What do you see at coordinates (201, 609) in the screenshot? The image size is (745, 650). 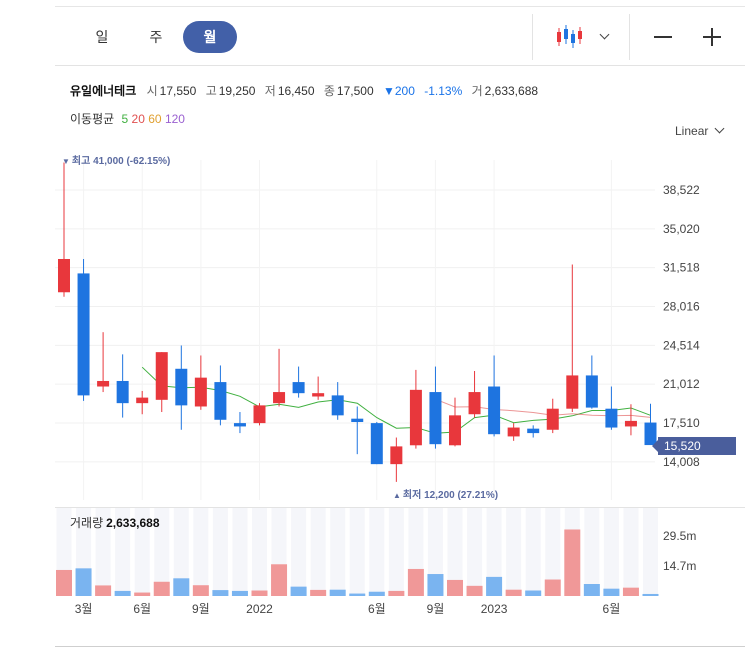 I see `time-tick-label: 9월` at bounding box center [201, 609].